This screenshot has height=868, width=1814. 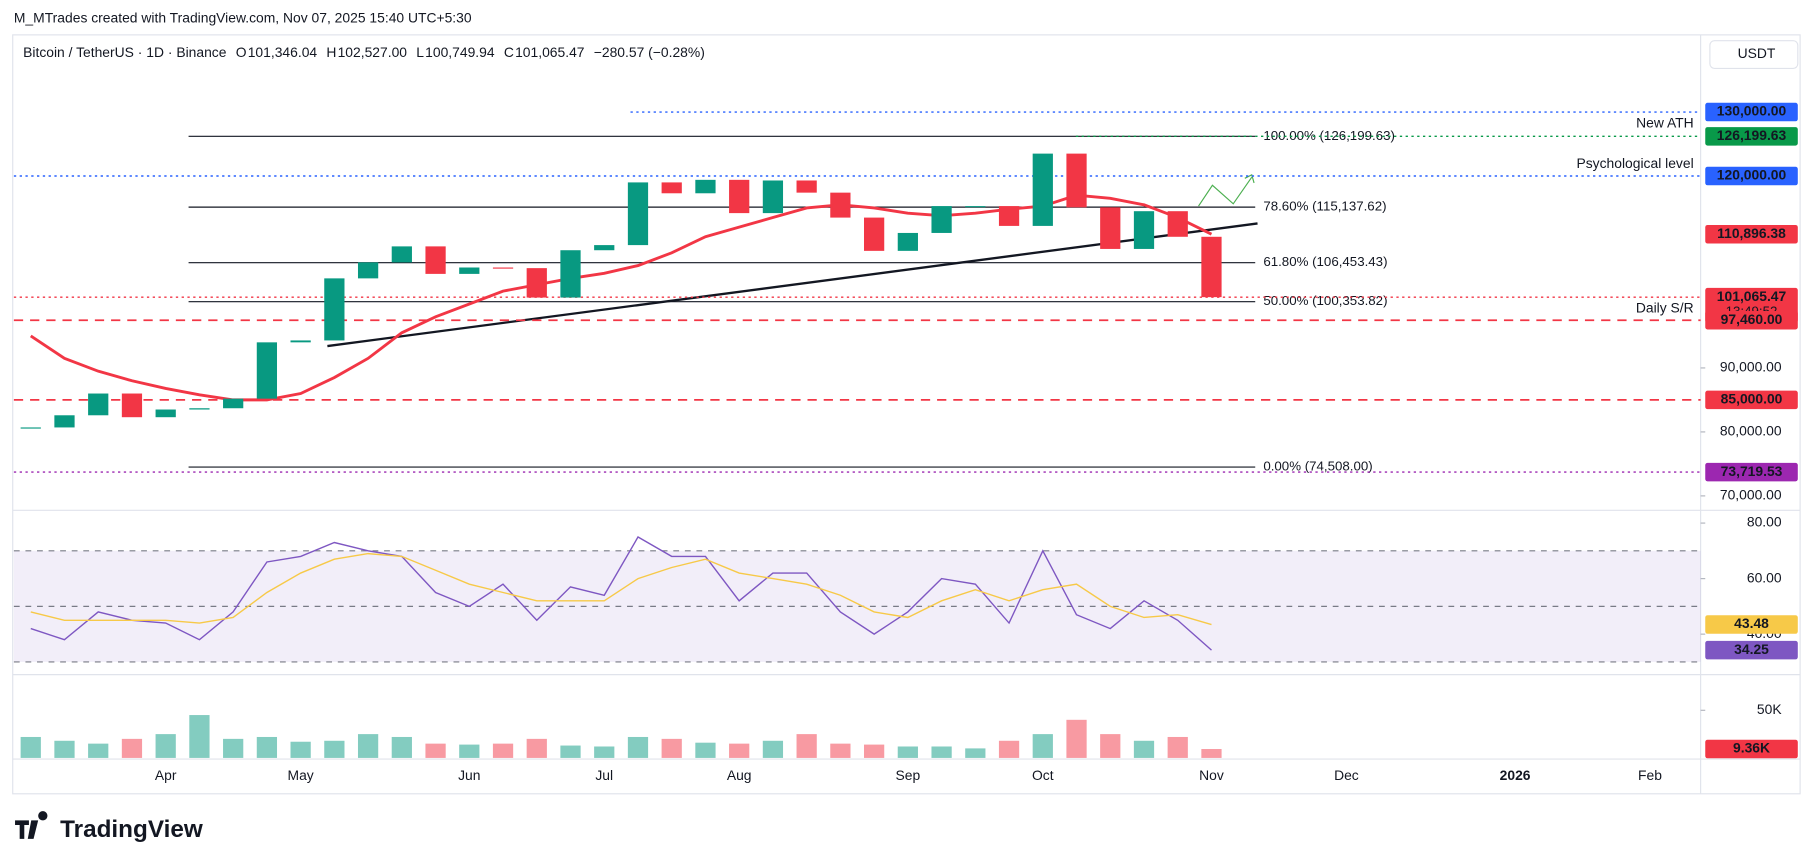 I want to click on rsi-band, so click(x=857, y=606).